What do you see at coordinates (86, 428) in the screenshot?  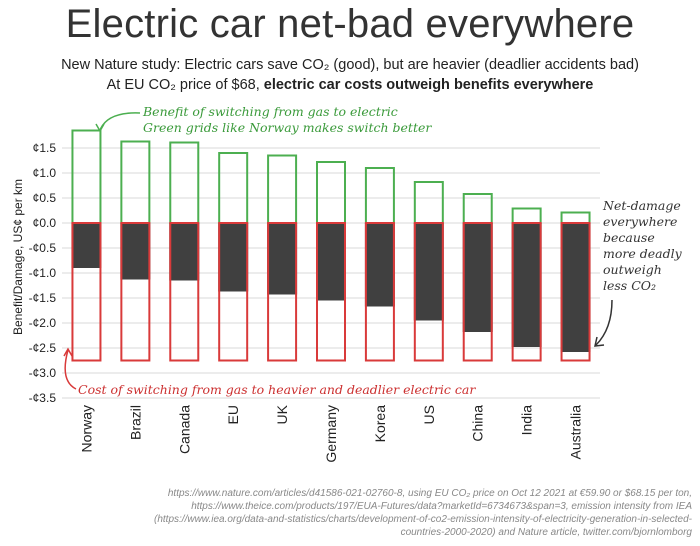 I see `x-tick-label: Norway` at bounding box center [86, 428].